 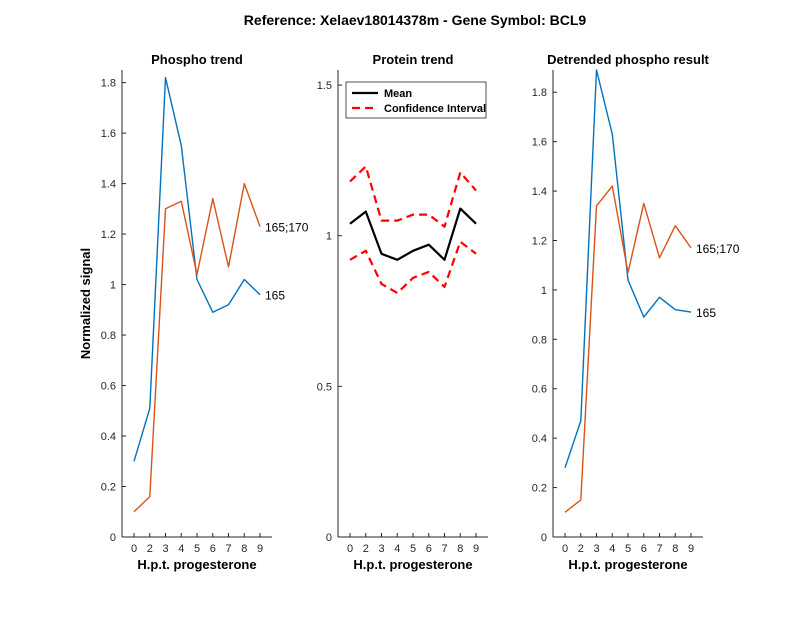 What do you see at coordinates (628, 59) in the screenshot?
I see `panel-title: Detrended phospho result` at bounding box center [628, 59].